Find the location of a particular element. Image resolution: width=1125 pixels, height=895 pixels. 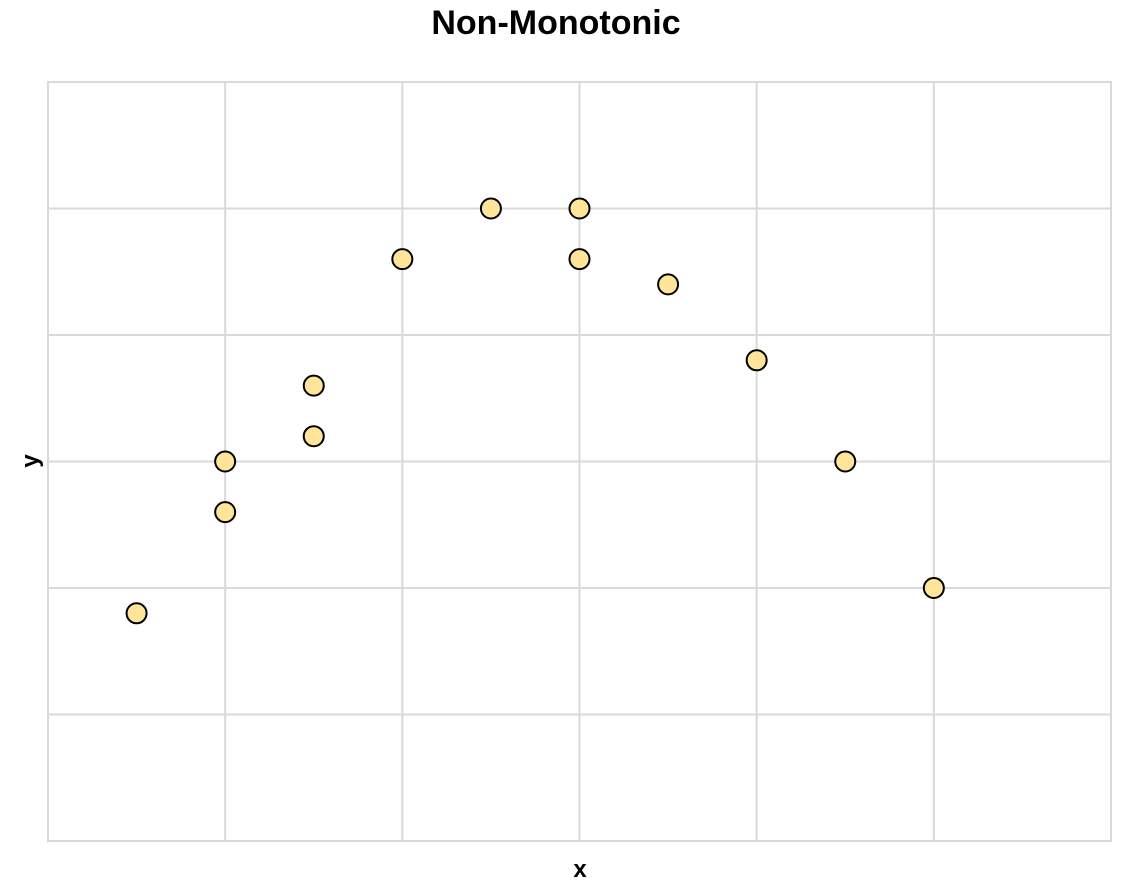

y-axis-label: y is located at coordinates (30, 461).